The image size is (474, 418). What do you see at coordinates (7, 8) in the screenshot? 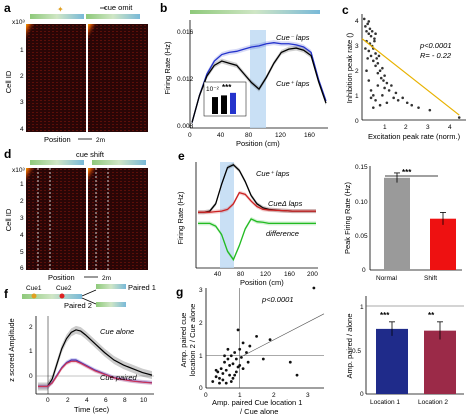
I see `panel-a-letter: a` at bounding box center [7, 8].